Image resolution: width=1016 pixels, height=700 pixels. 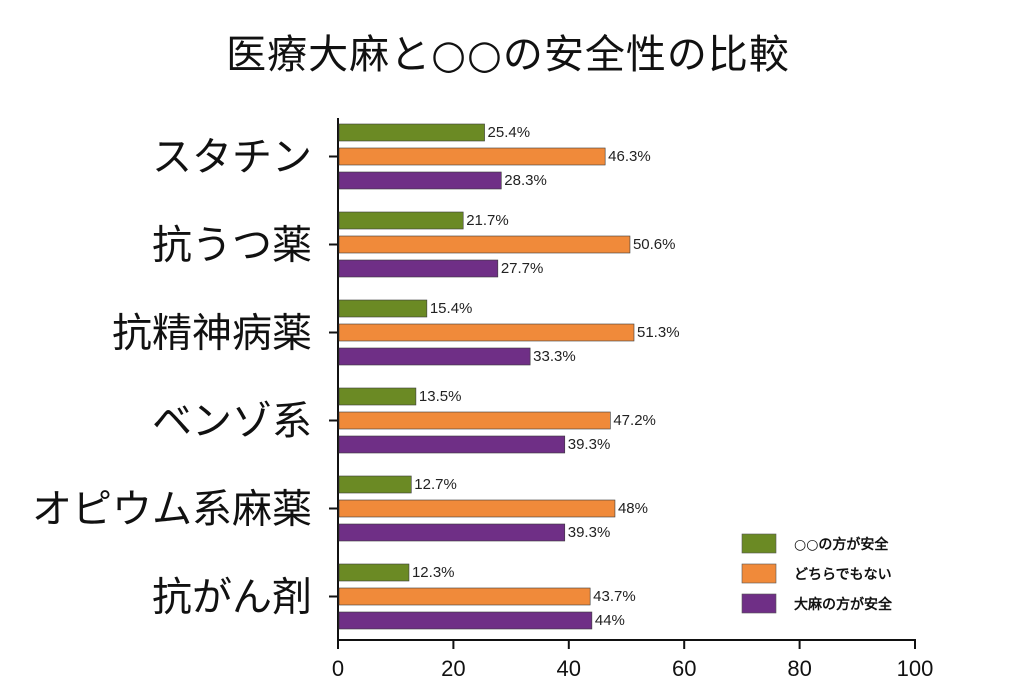 What do you see at coordinates (453, 668) in the screenshot?
I see `x-tick-label: 20` at bounding box center [453, 668].